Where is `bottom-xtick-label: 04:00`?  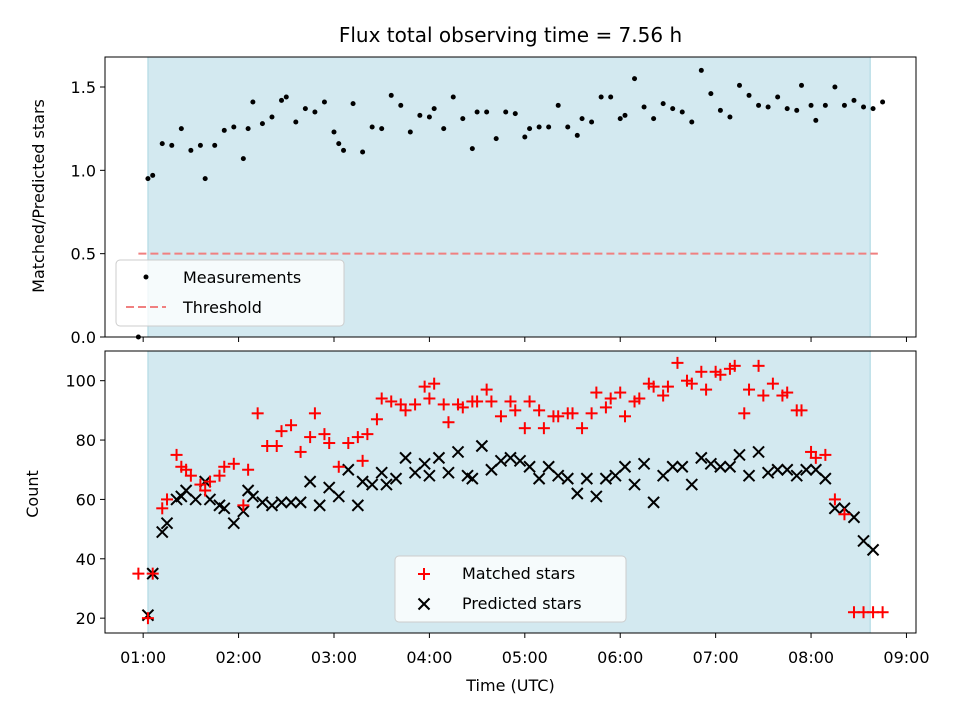 bottom-xtick-label: 04:00 is located at coordinates (429, 657).